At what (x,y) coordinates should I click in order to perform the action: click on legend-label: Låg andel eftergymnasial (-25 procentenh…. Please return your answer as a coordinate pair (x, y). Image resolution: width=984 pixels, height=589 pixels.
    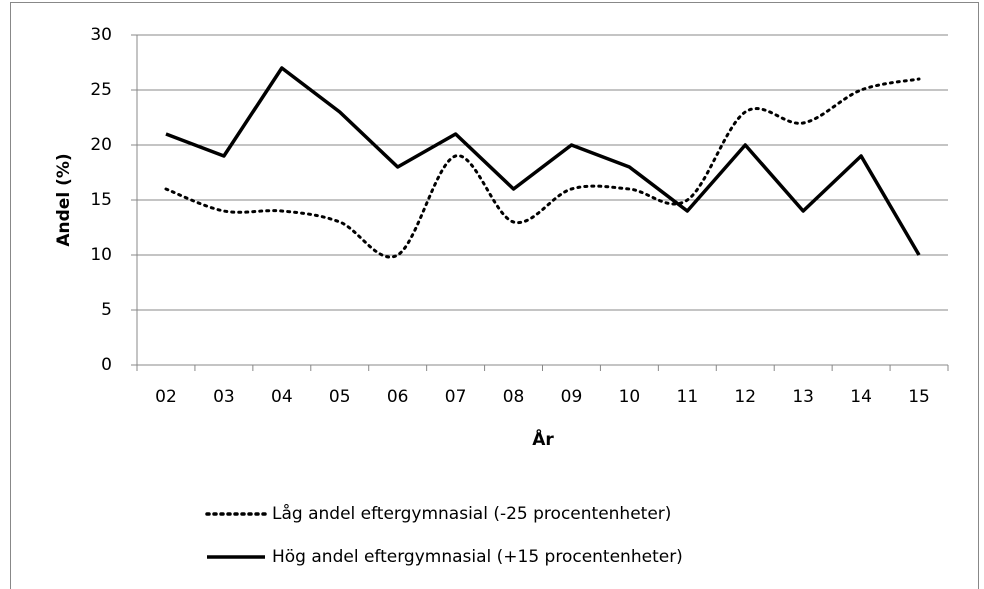
    Looking at the image, I should click on (471, 513).